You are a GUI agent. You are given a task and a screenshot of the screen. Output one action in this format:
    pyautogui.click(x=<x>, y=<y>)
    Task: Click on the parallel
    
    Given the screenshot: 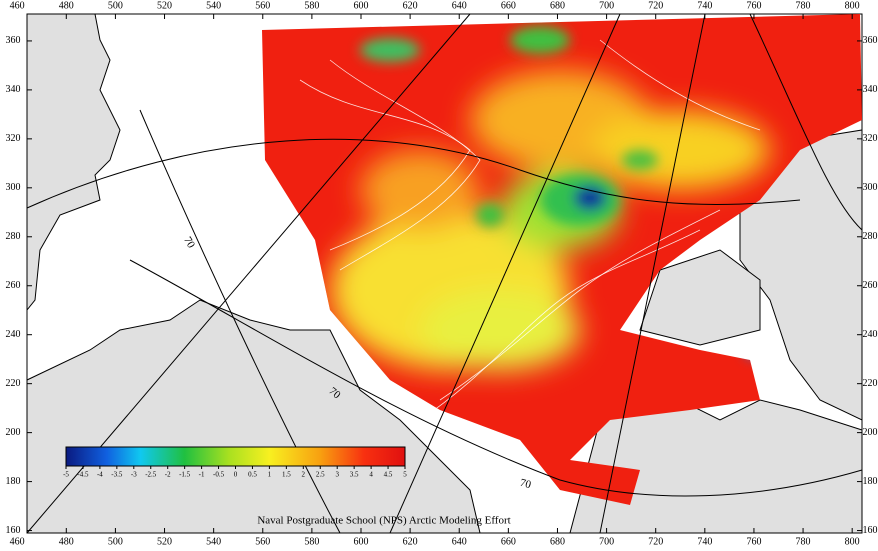 What is the action you would take?
    pyautogui.click(x=413, y=173)
    